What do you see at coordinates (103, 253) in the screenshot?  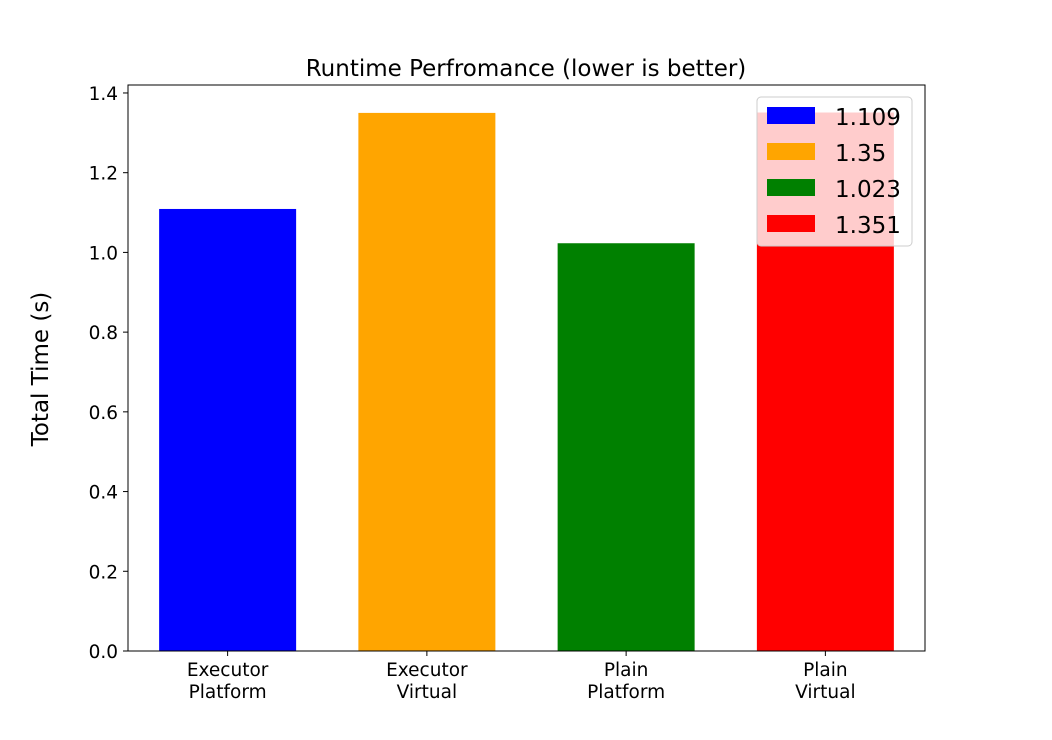 I see `y-tick-label: 1.0` at bounding box center [103, 253].